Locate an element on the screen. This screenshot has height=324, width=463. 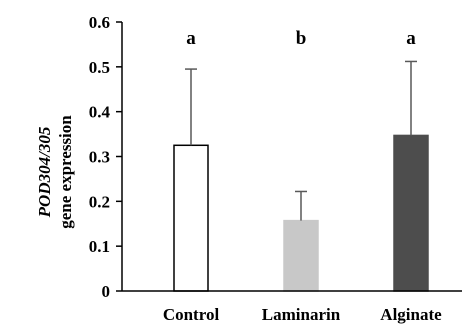
bar-control is located at coordinates (191, 218).